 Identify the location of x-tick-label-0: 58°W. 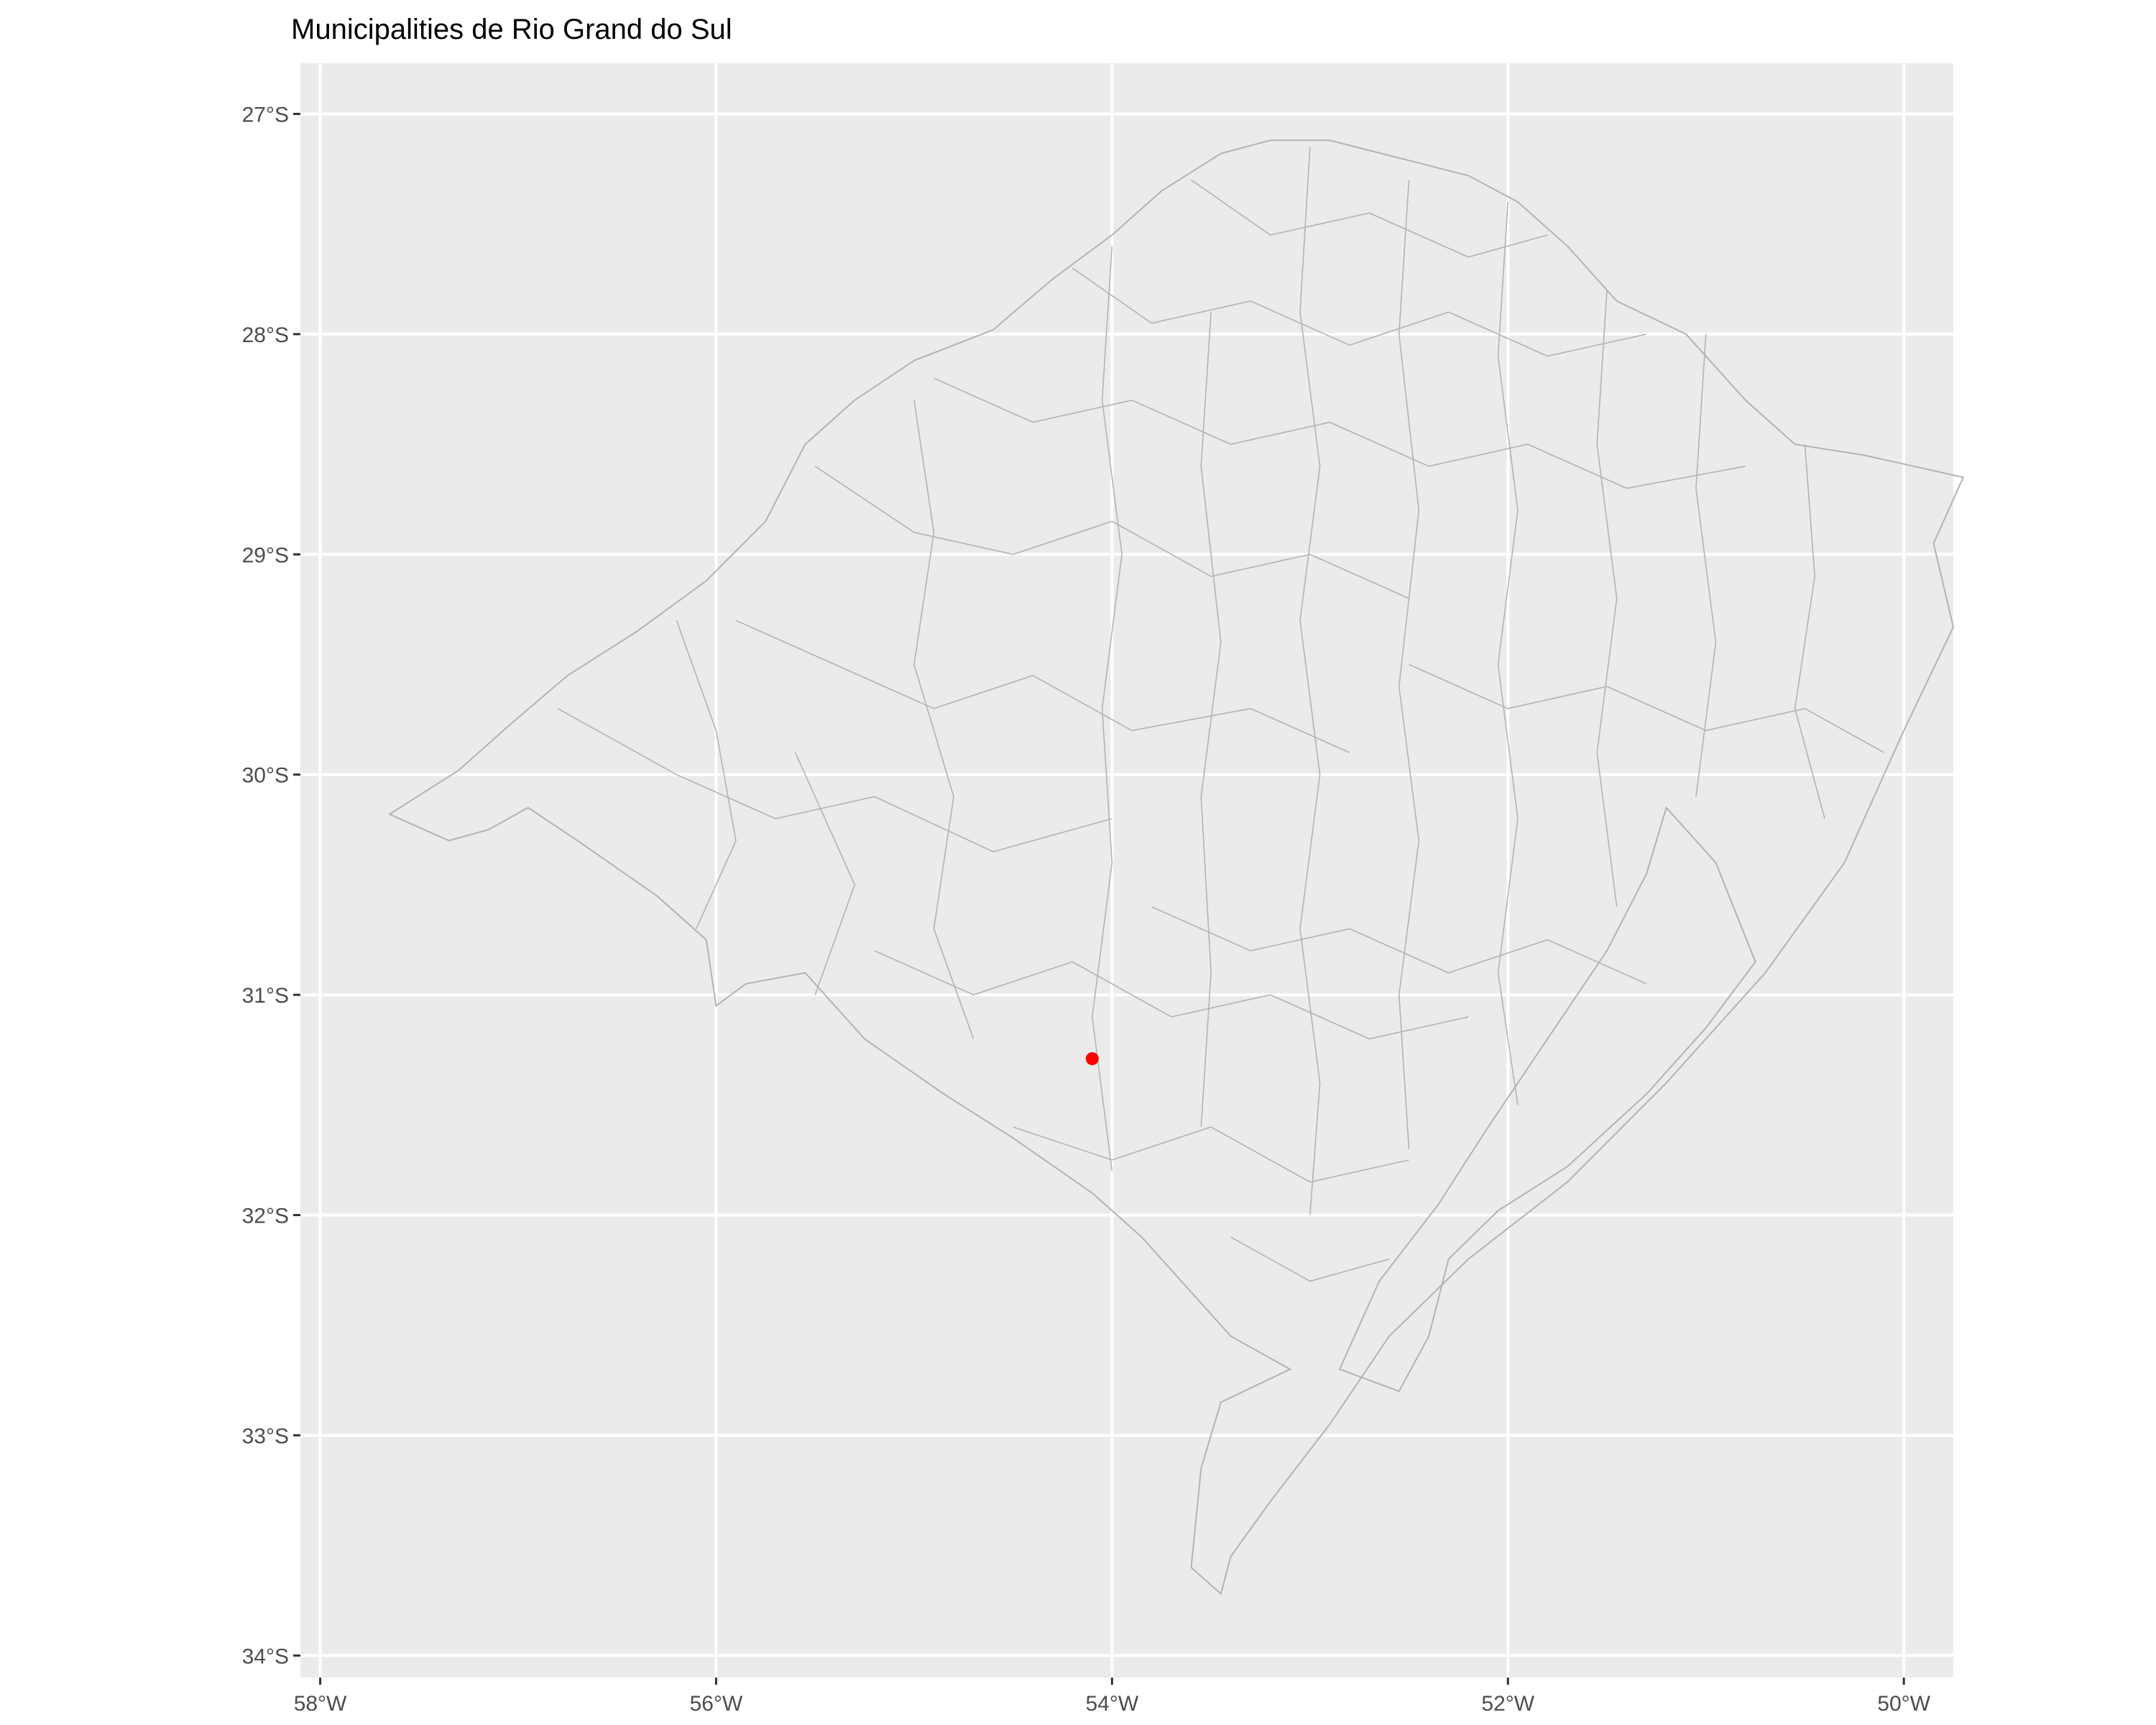
(321, 1704).